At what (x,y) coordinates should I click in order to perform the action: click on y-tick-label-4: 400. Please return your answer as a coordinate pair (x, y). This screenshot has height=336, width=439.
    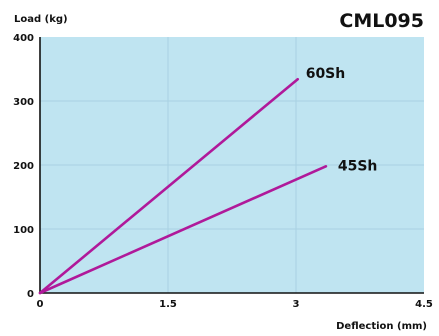
    Looking at the image, I should click on (23, 38).